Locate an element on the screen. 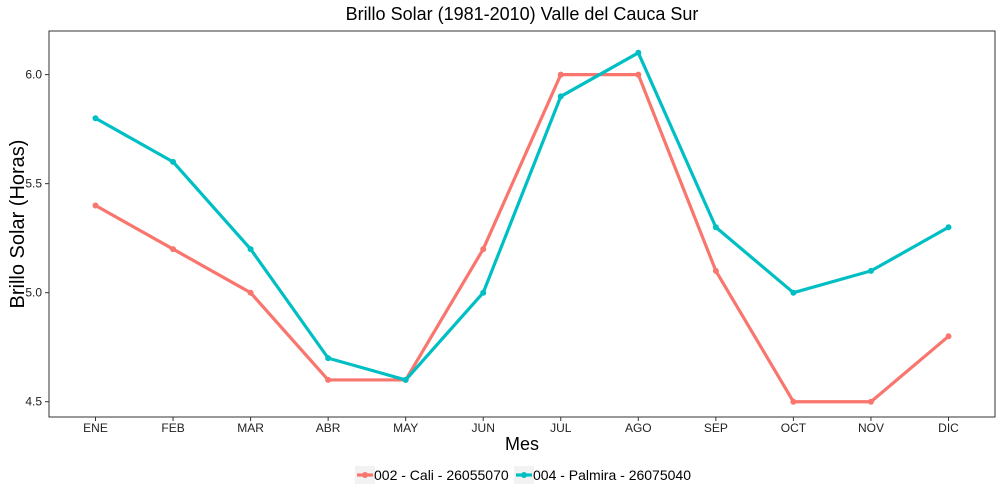  x-tick-label: MAY is located at coordinates (405, 428).